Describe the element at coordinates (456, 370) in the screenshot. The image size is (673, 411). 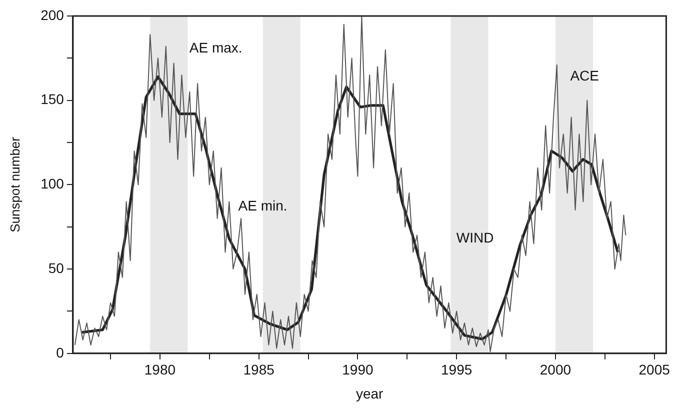
I see `x-tick-label: 1995` at that location.